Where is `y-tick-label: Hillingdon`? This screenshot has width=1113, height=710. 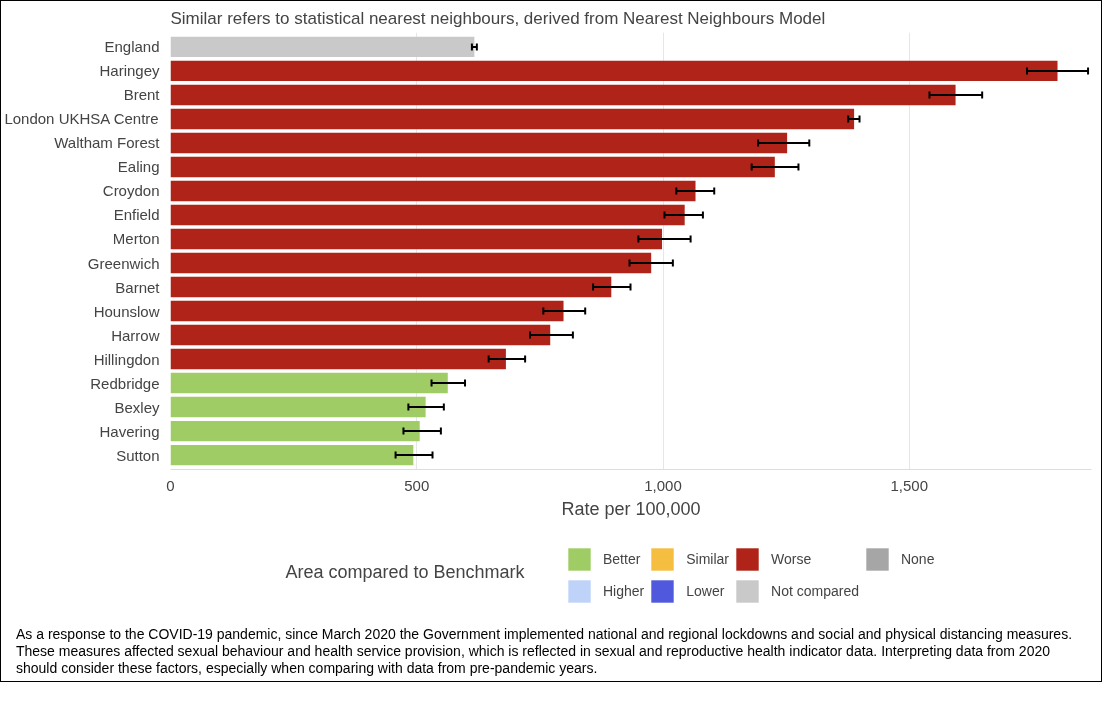 y-tick-label: Hillingdon is located at coordinates (126, 359).